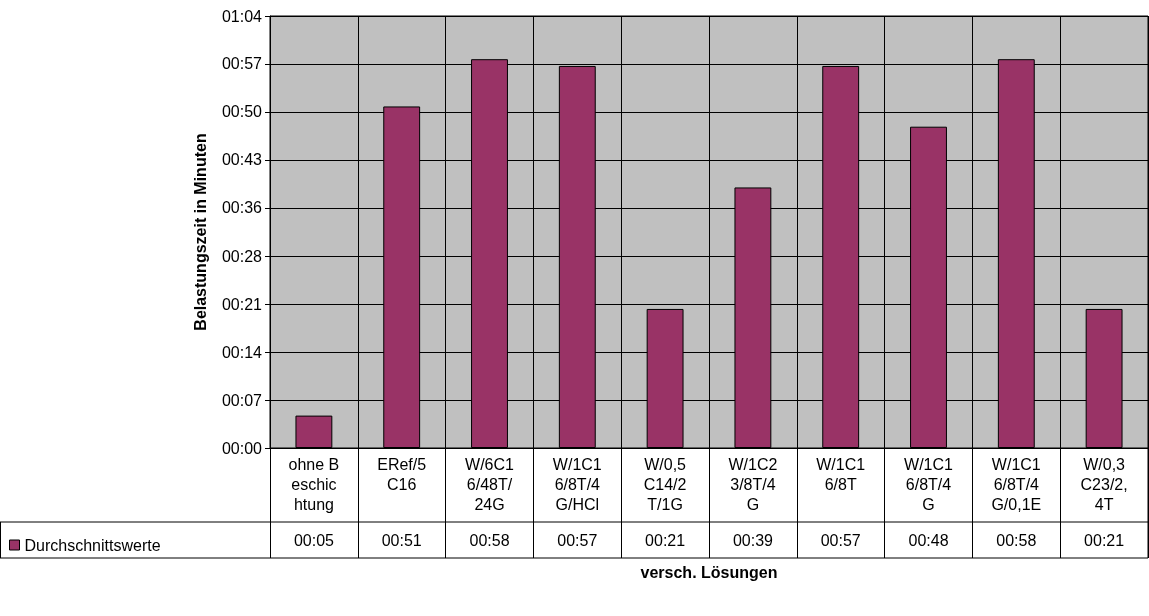  Describe the element at coordinates (242, 400) in the screenshot. I see `y-tick-label: 00:07` at that location.